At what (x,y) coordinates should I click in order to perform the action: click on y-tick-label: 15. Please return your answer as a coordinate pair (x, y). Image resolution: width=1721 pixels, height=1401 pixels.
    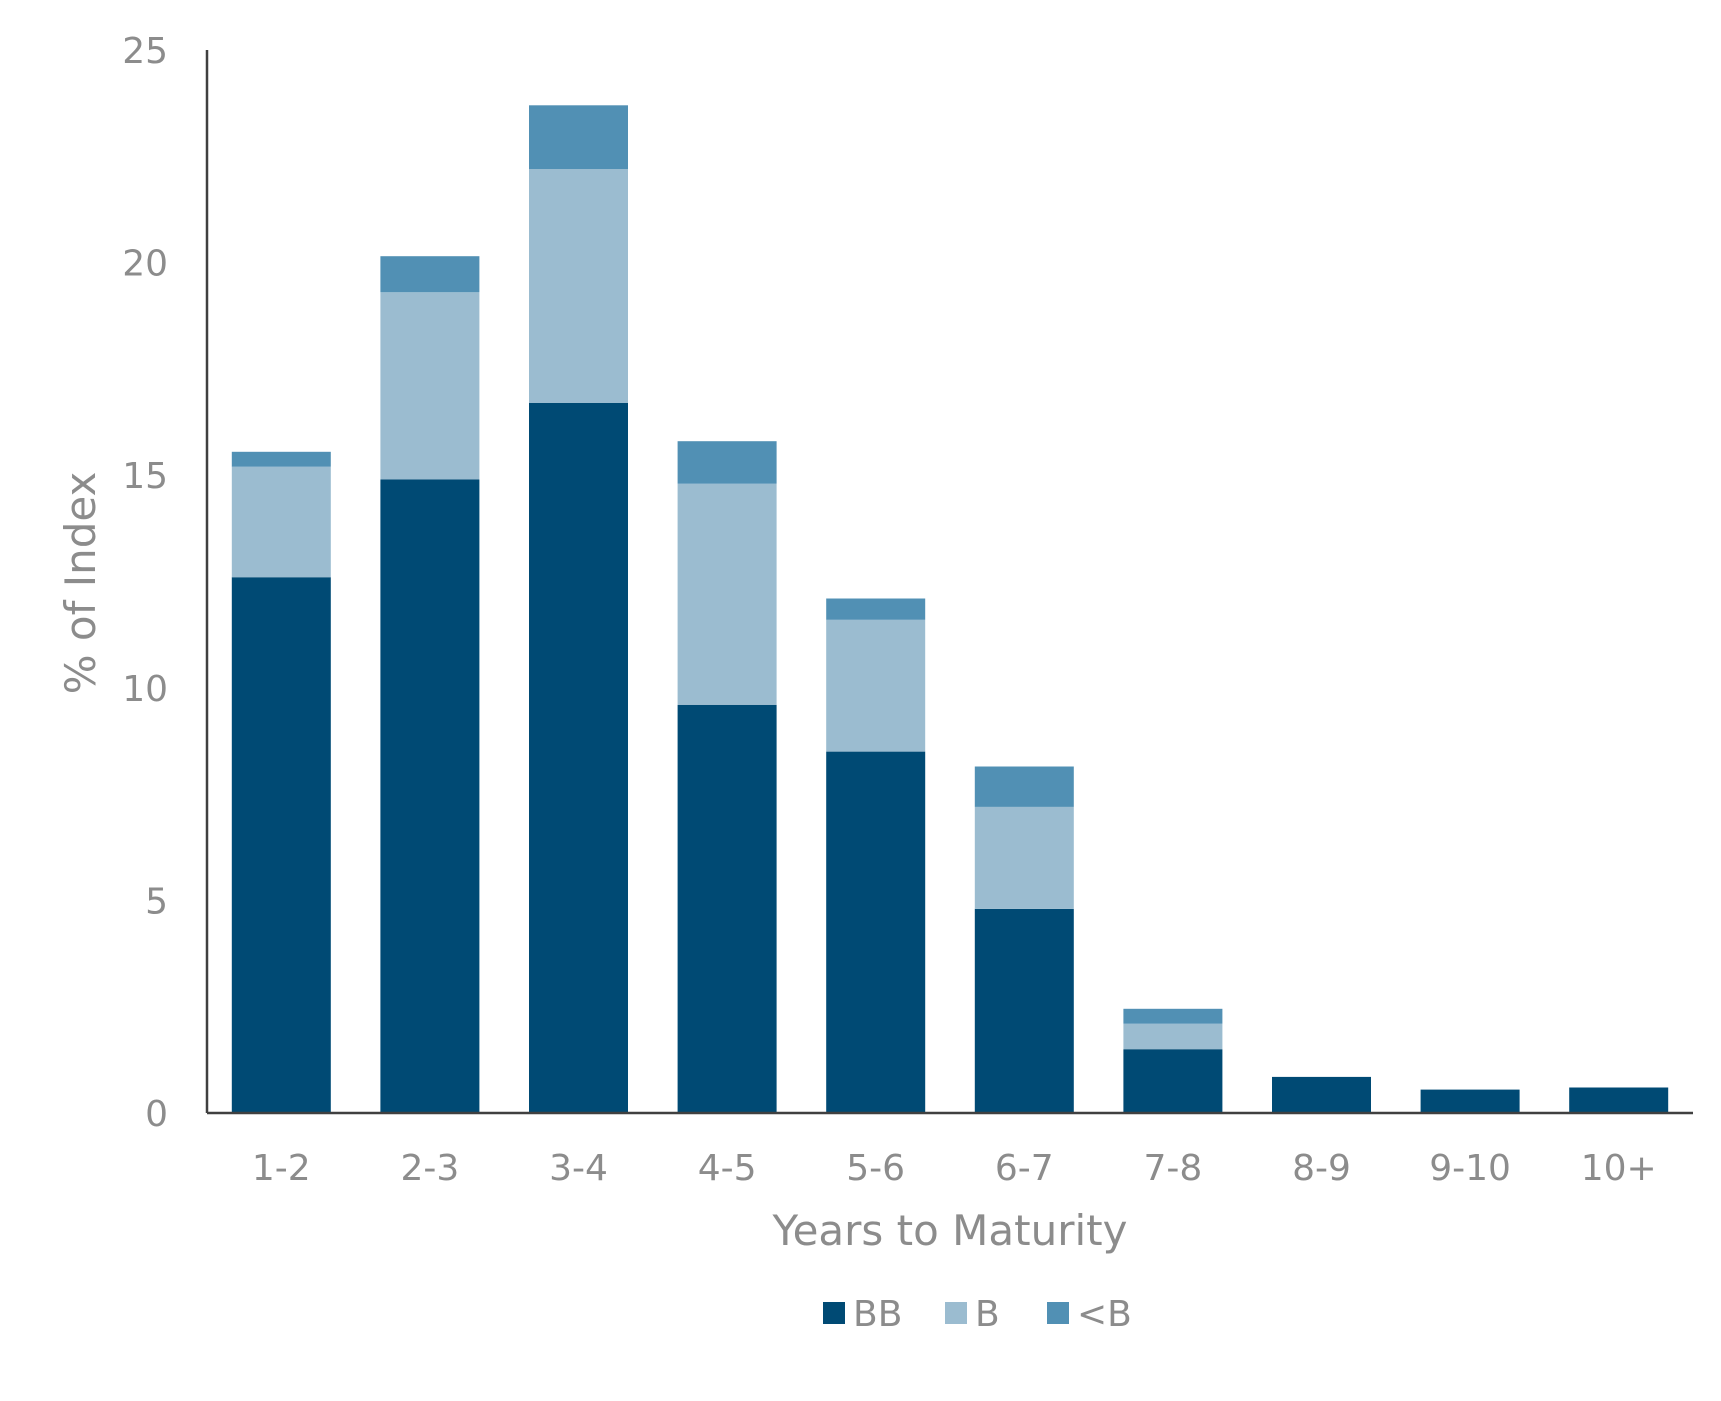
    Looking at the image, I should click on (145, 476).